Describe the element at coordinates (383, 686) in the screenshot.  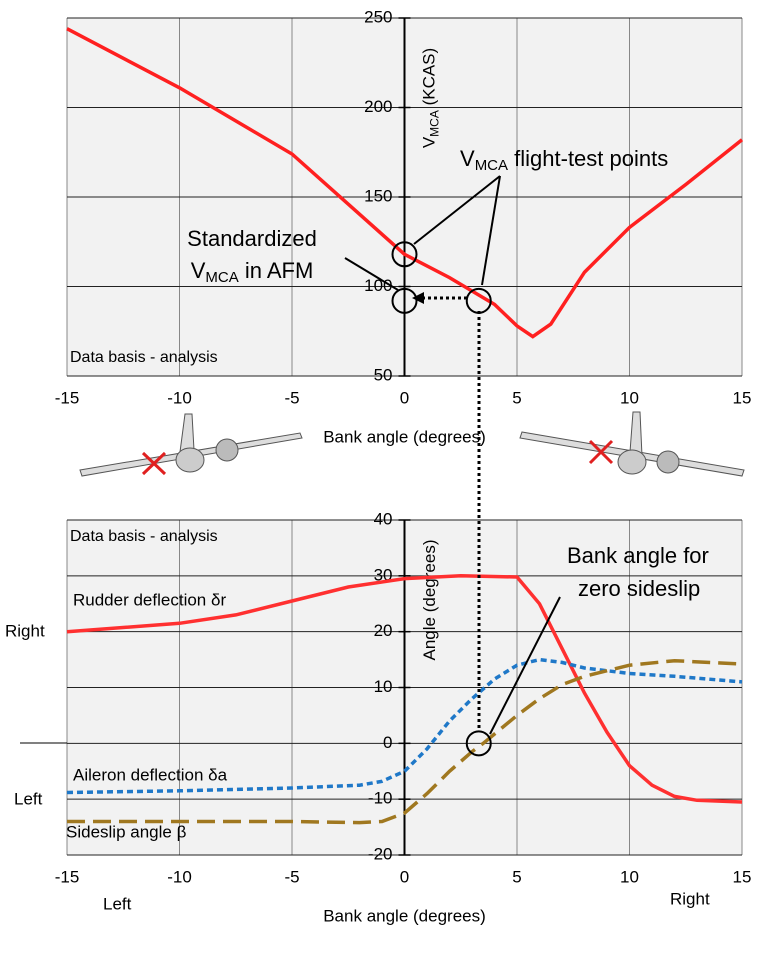
I see `y-tick-label: 10` at that location.